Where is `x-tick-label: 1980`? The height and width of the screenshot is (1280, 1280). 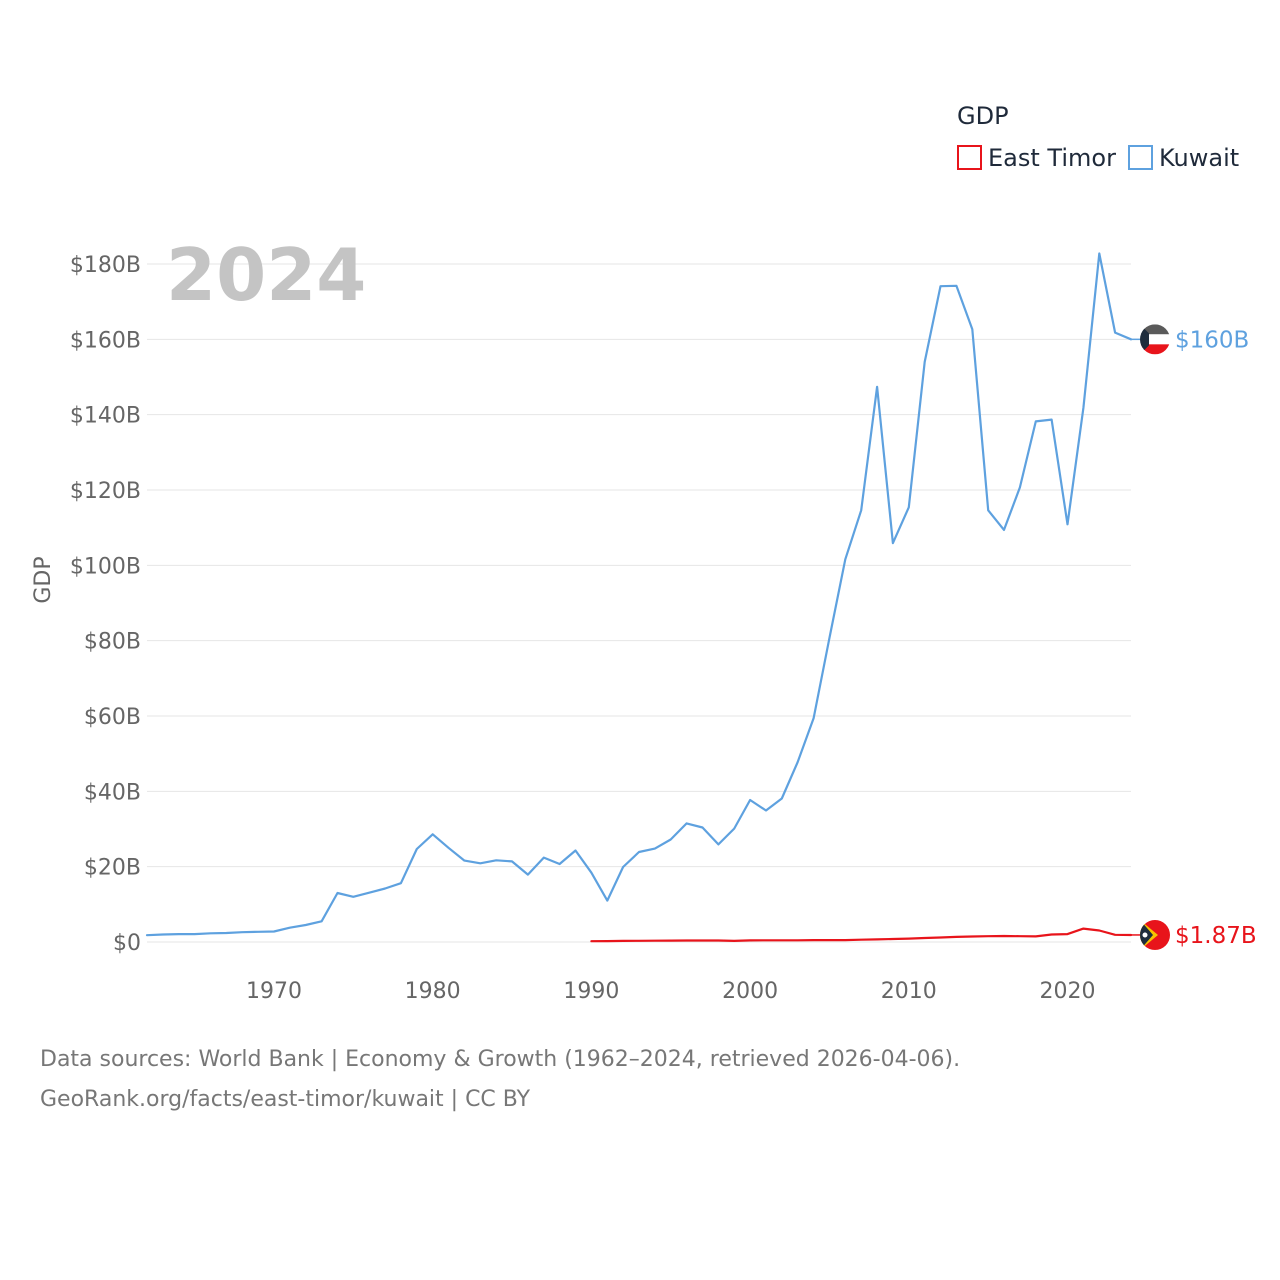 x-tick-label: 1980 is located at coordinates (433, 991).